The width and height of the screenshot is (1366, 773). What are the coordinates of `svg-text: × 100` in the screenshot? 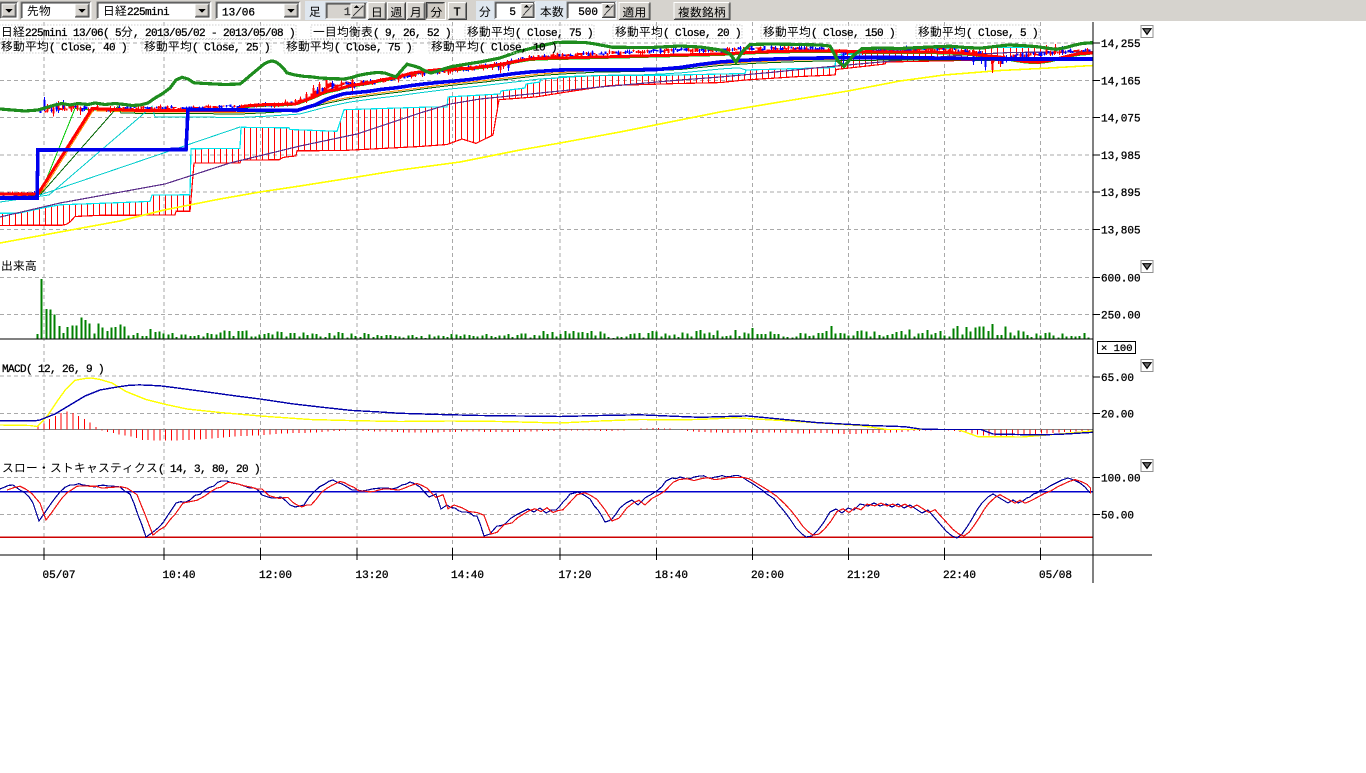 It's located at (1117, 349).